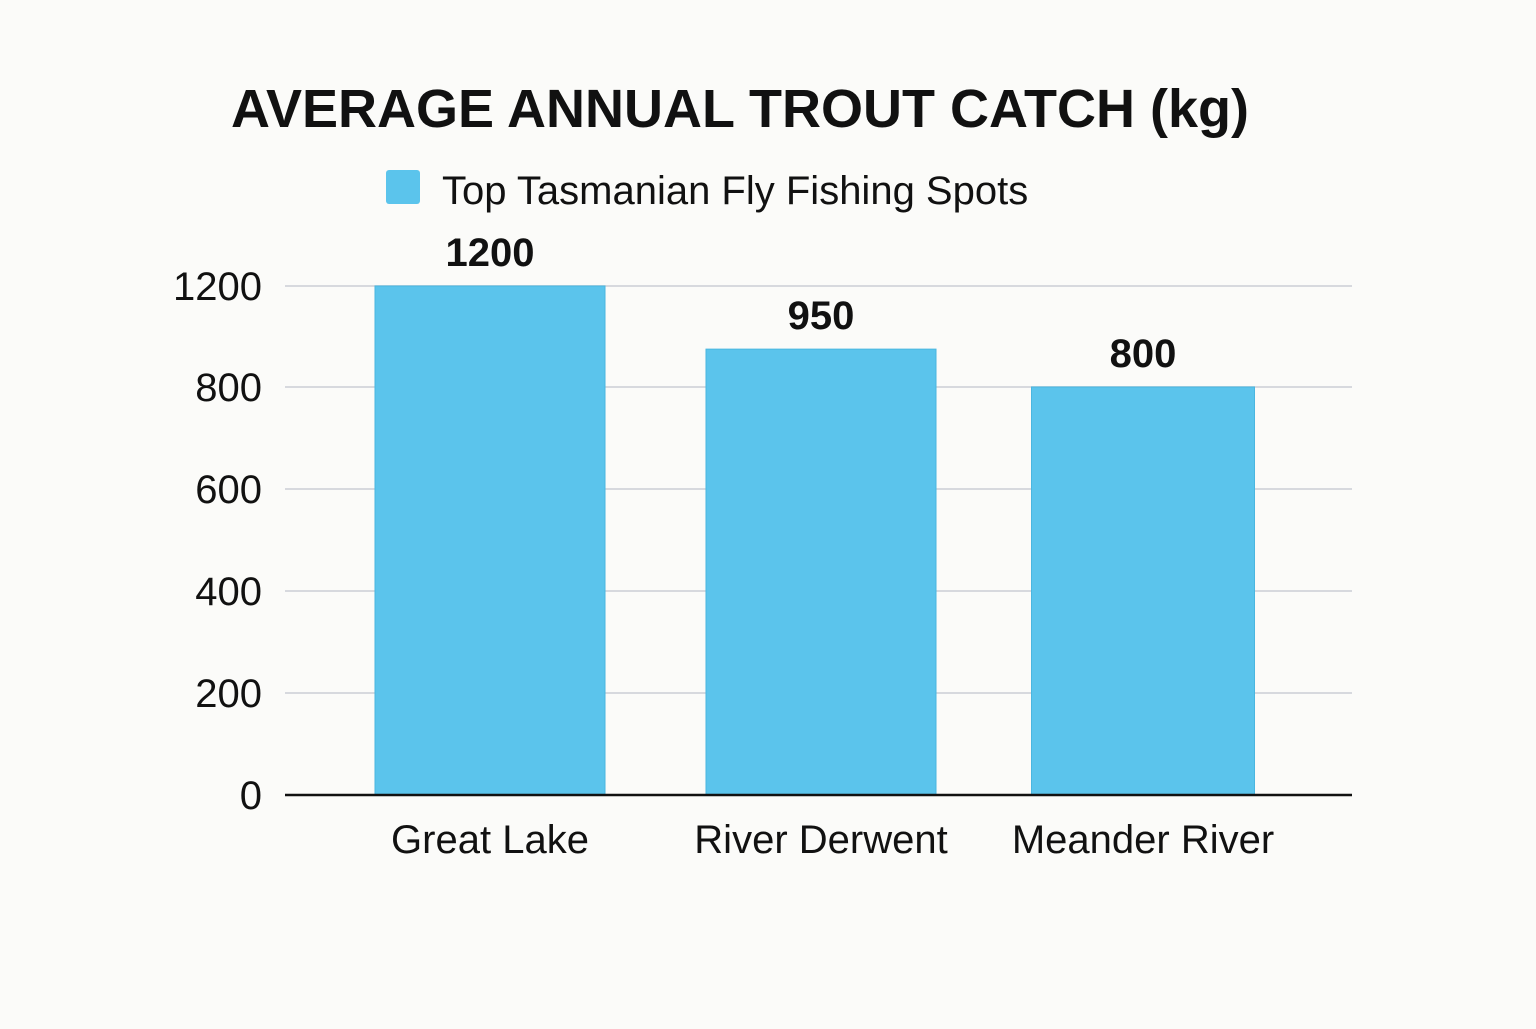 Image resolution: width=1536 pixels, height=1029 pixels. What do you see at coordinates (735, 191) in the screenshot?
I see `legend-label: Top Tasmanian Fly Fishing Spots` at bounding box center [735, 191].